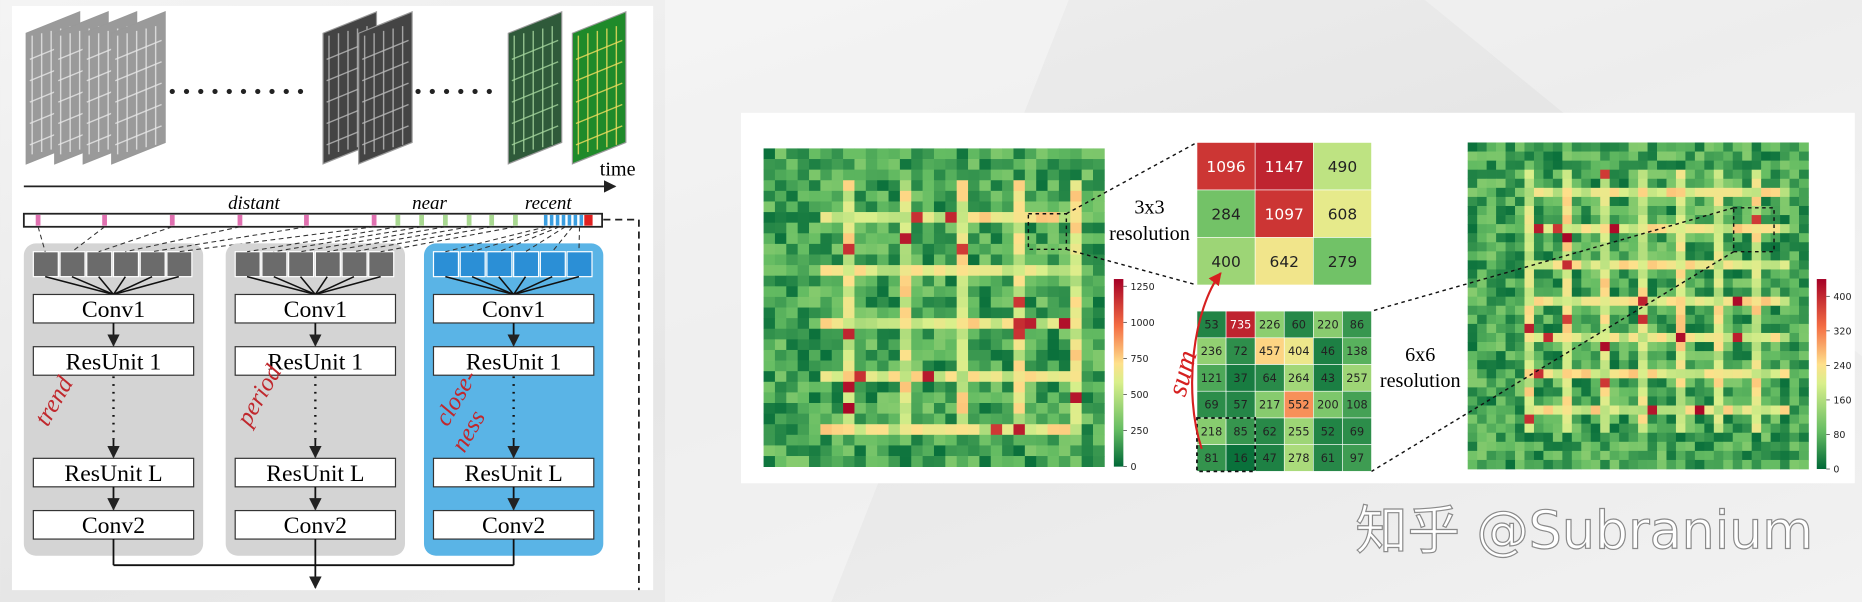  What do you see at coordinates (347, 239) in the screenshot?
I see `input-link` at bounding box center [347, 239].